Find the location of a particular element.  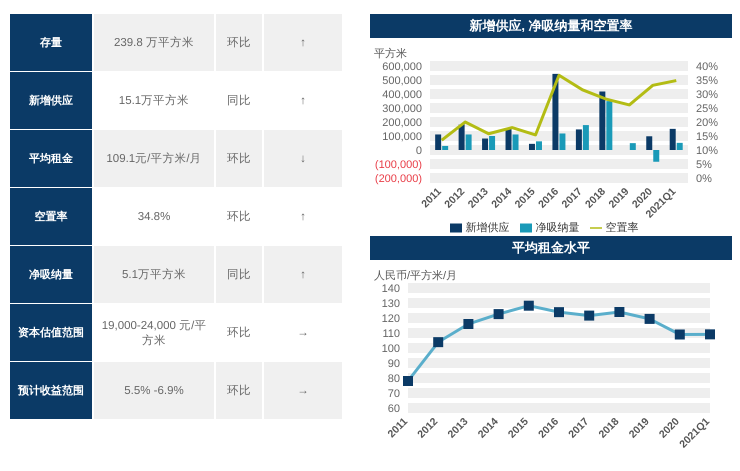

y-tick-label: 80 is located at coordinates (394, 379).